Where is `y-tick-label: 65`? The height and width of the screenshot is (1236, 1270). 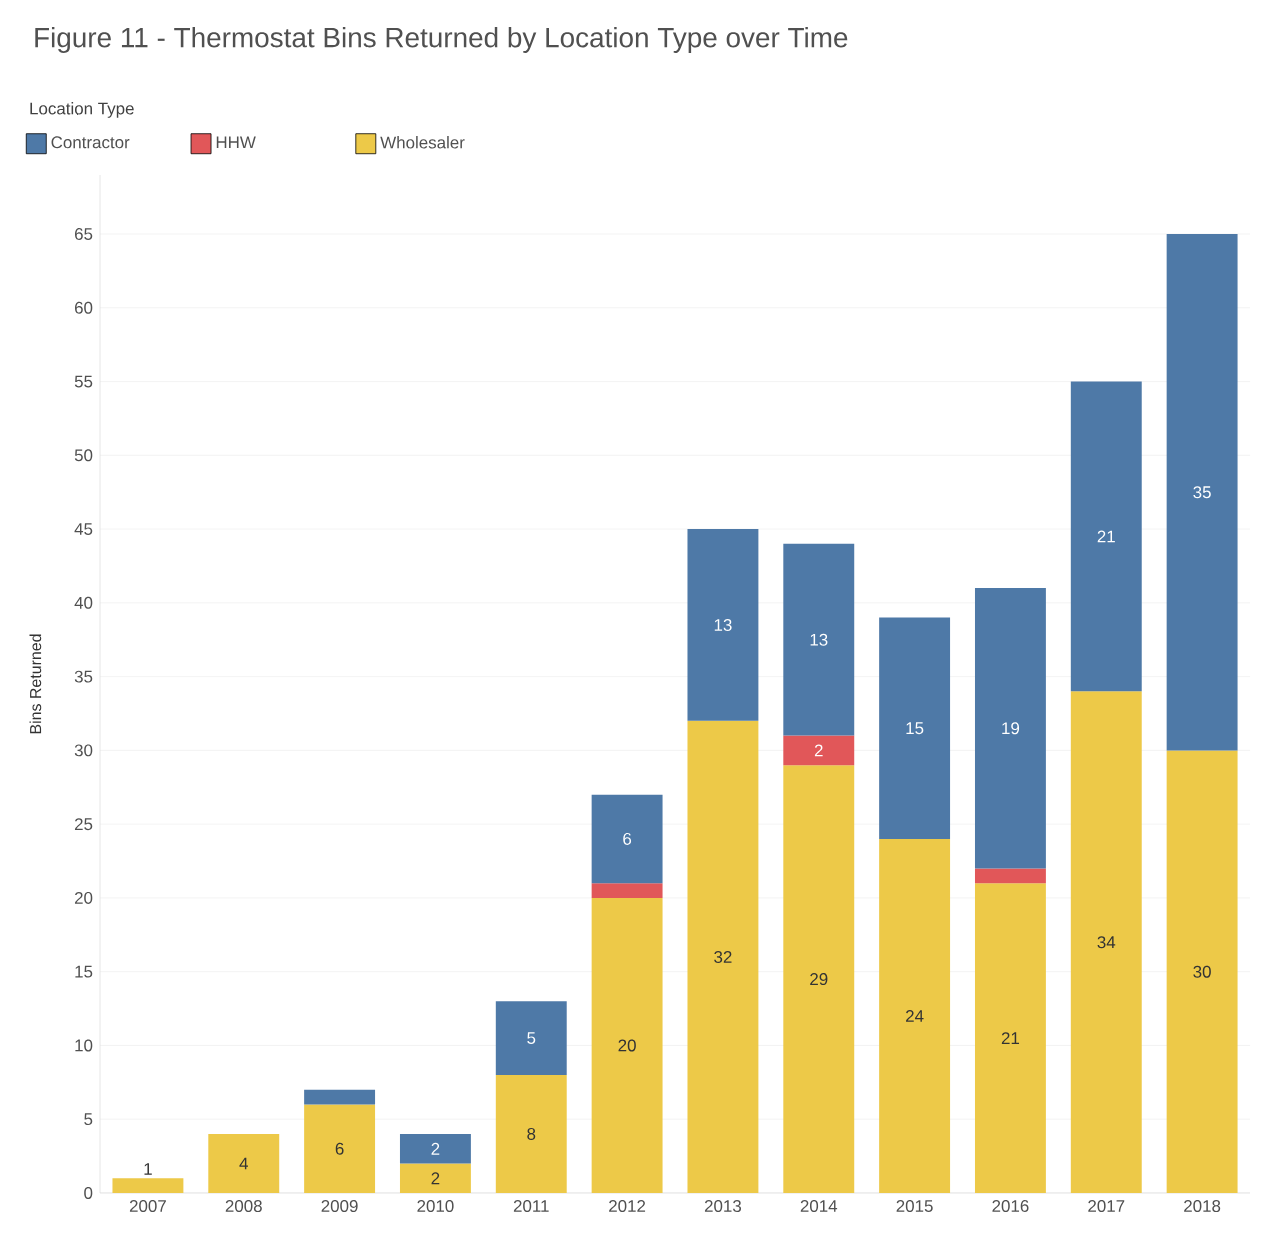
y-tick-label: 65 is located at coordinates (84, 234).